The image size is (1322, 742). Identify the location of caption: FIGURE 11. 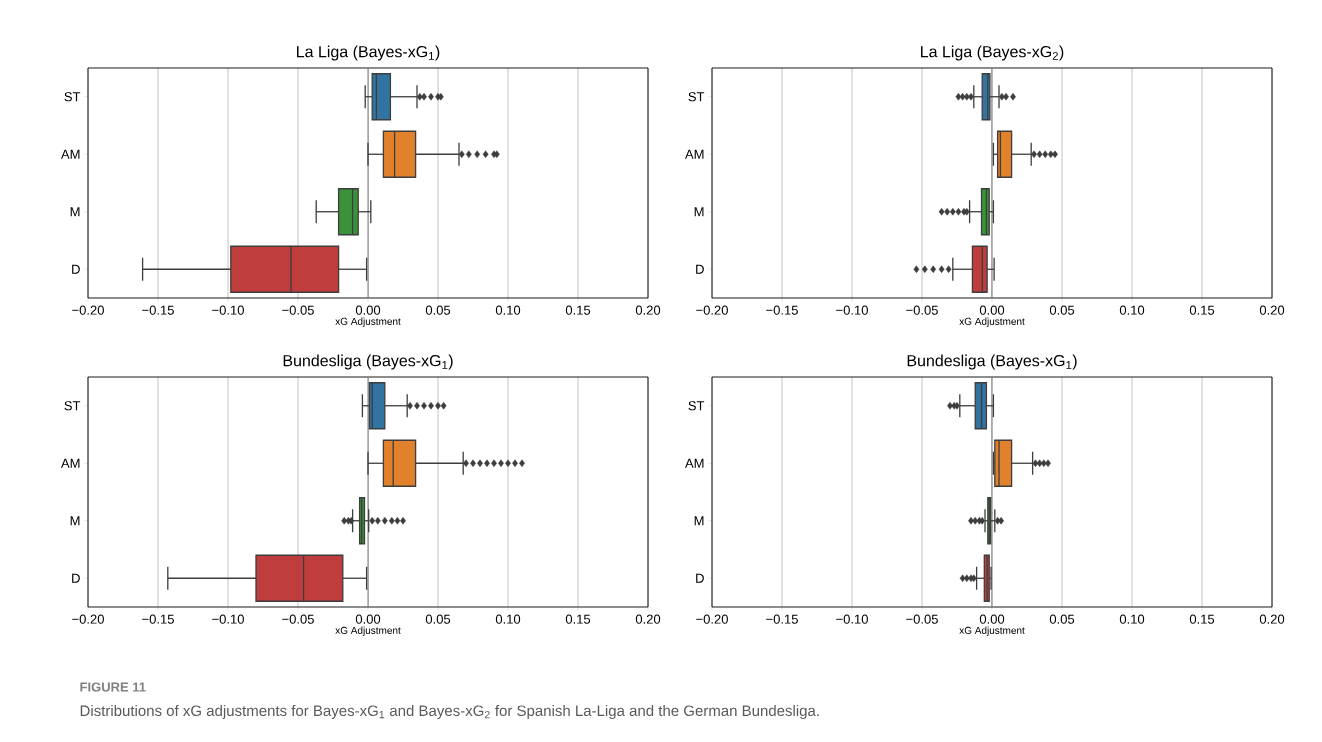
(113, 687).